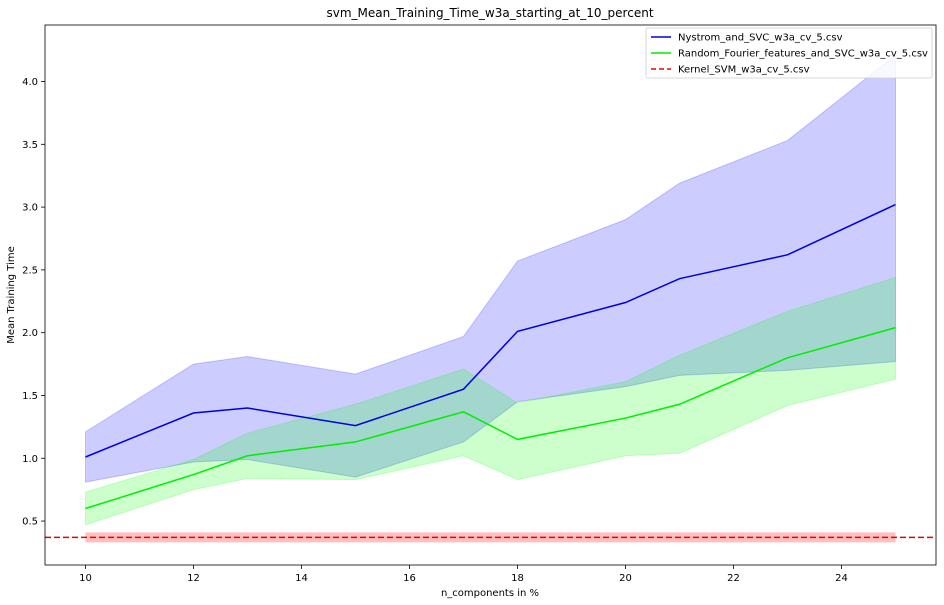  What do you see at coordinates (193, 578) in the screenshot?
I see `x-tick-label: 12` at bounding box center [193, 578].